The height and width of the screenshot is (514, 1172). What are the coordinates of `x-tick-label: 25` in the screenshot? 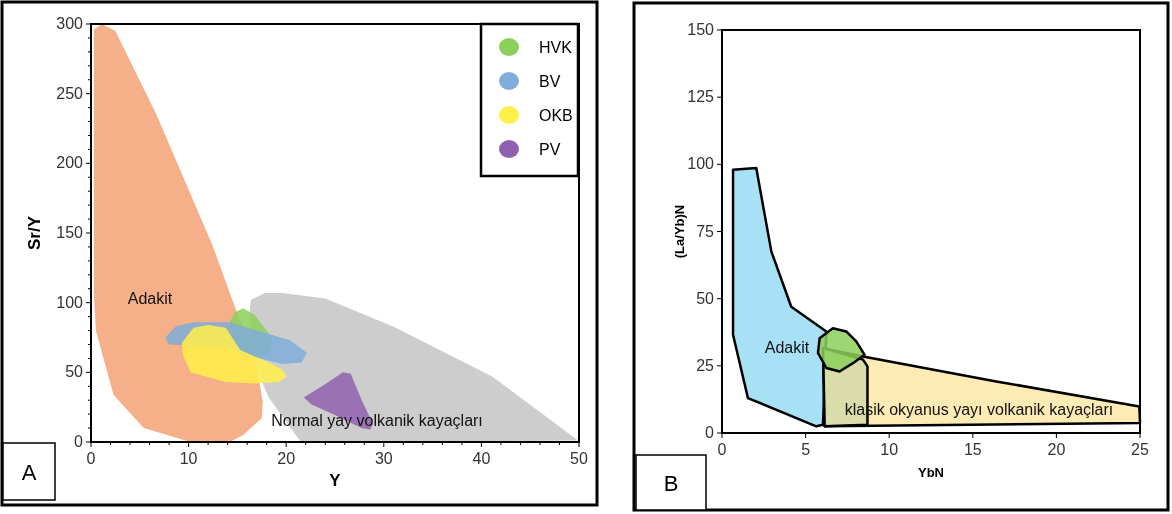 It's located at (1140, 449).